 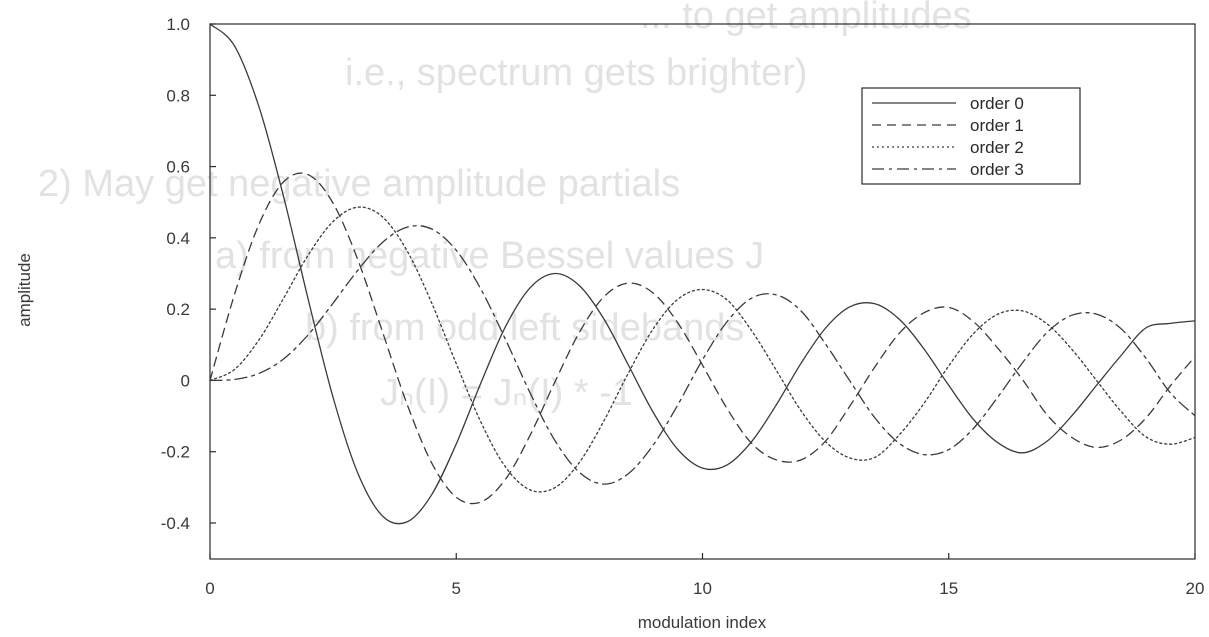 I want to click on ghost-text-line: b) from odd left sidebands, so click(x=524, y=328).